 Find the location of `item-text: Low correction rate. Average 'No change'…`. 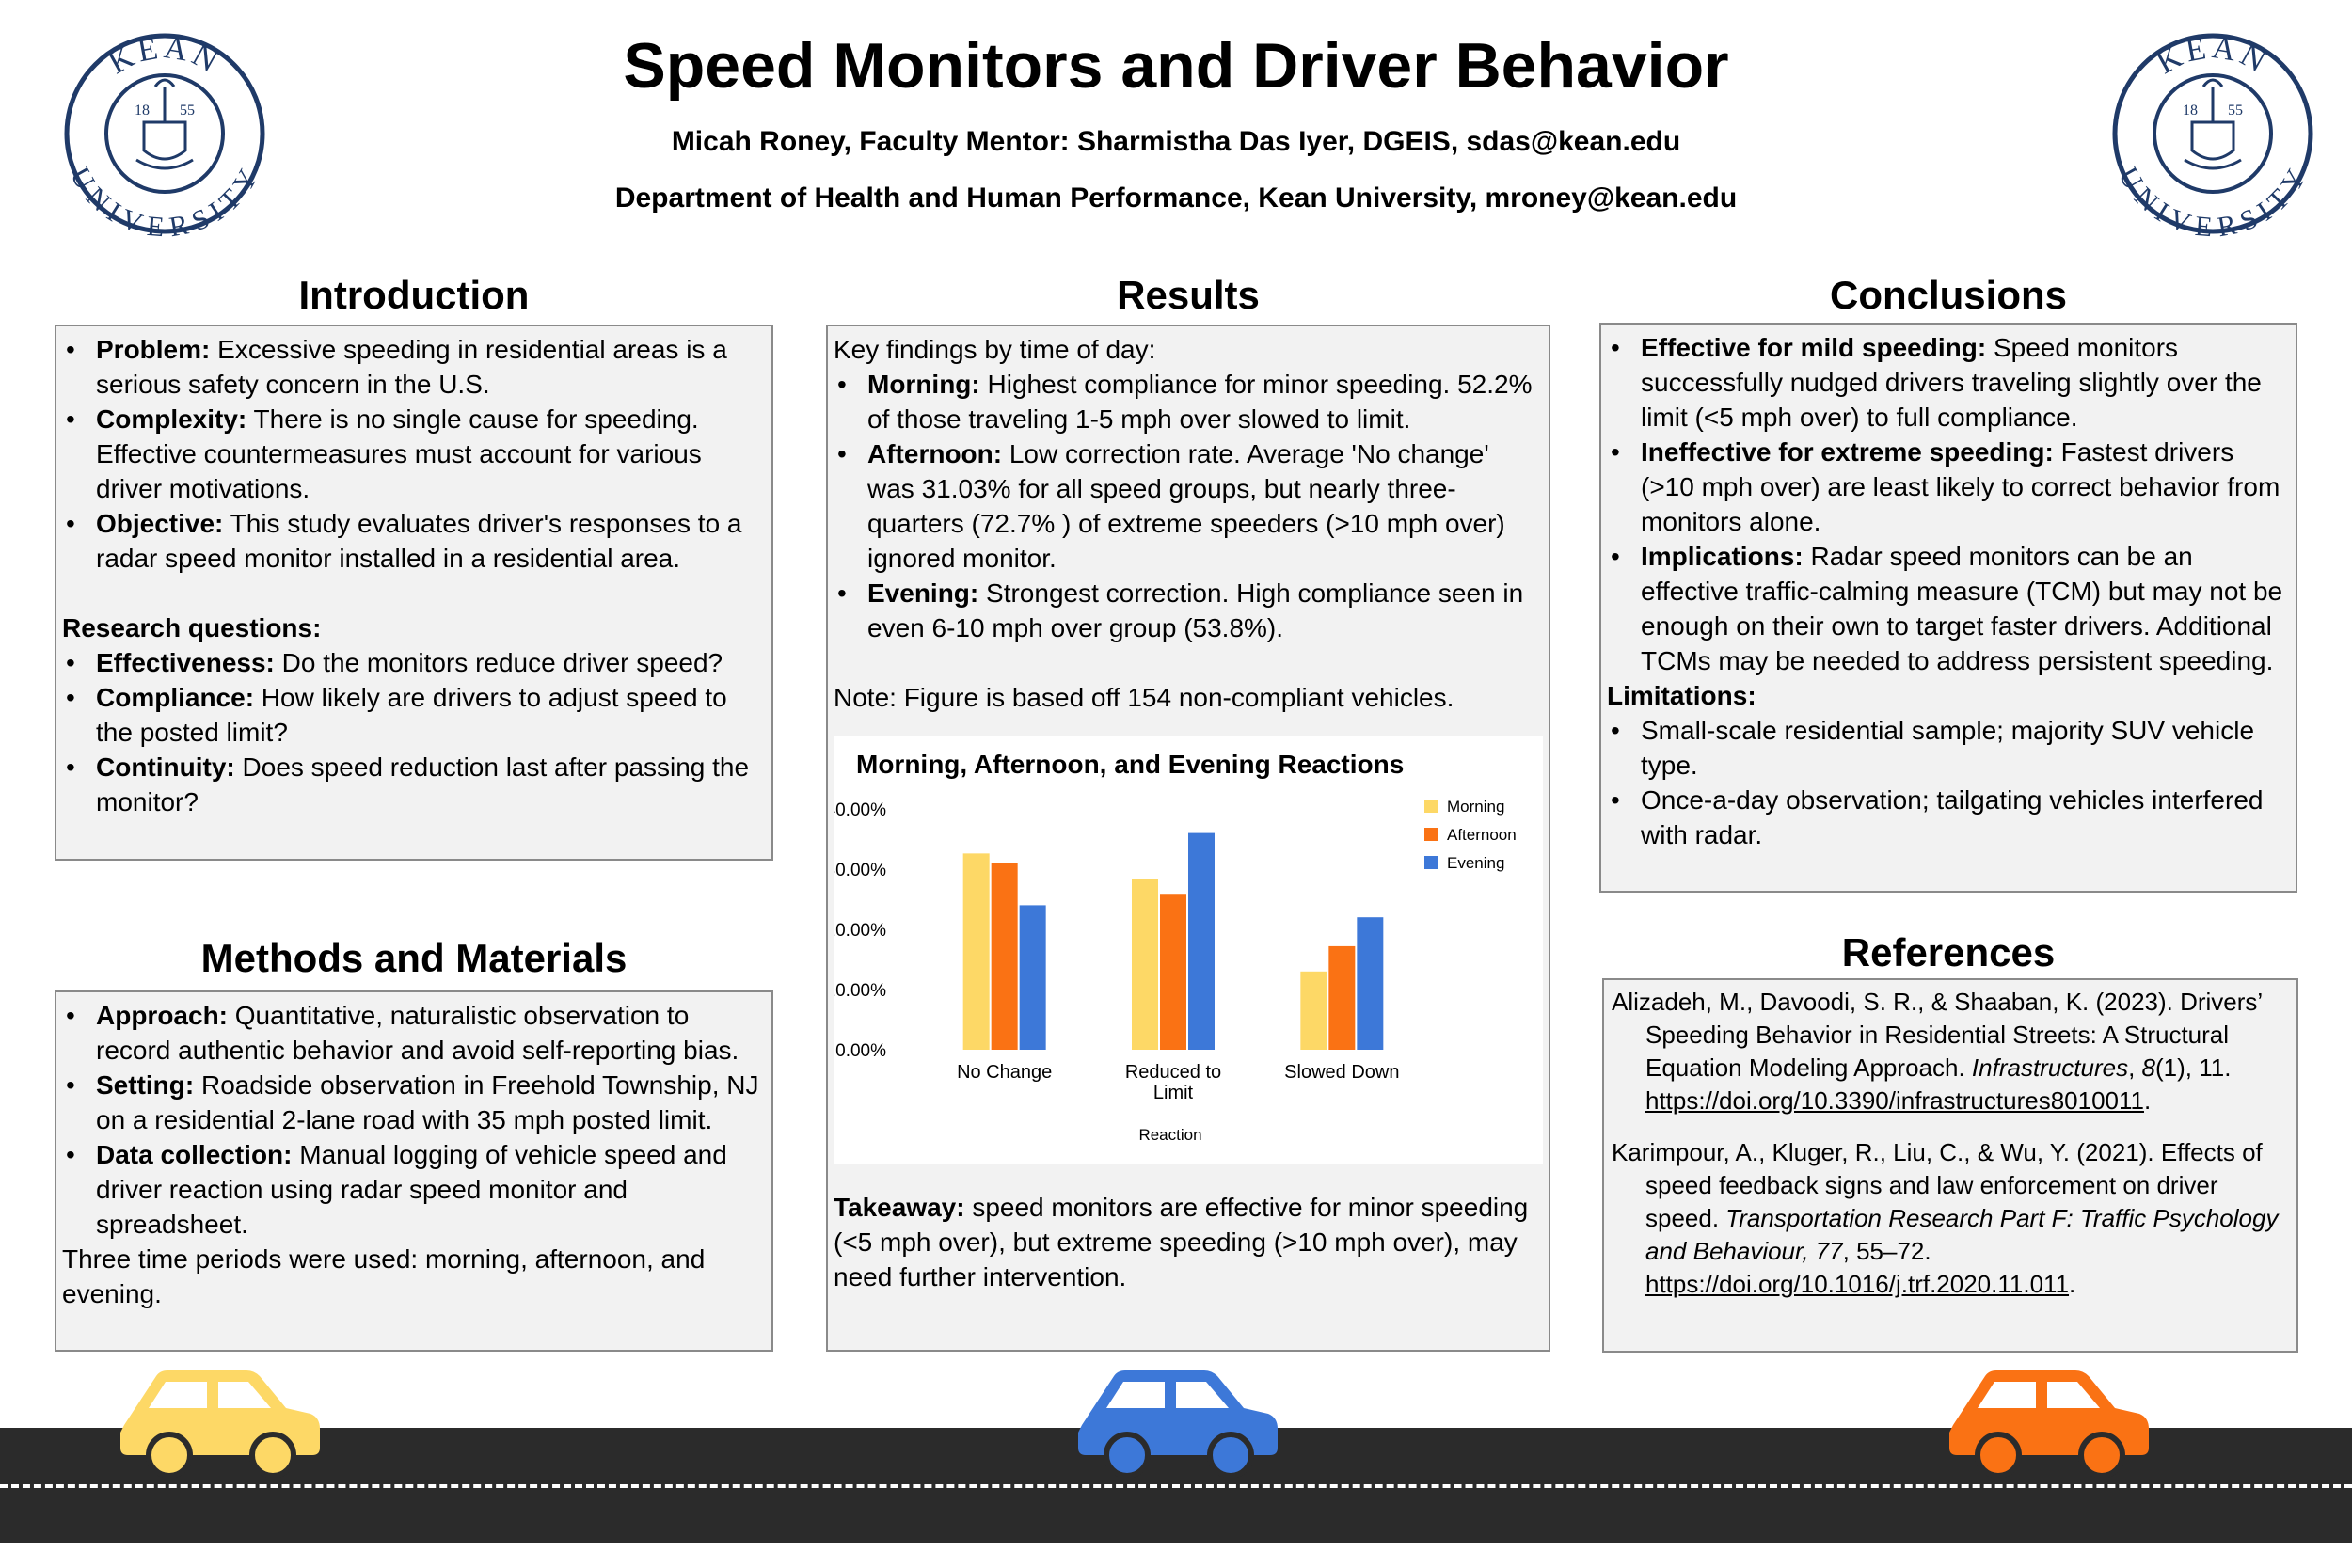

item-text: Low correction rate. Average 'No change'… is located at coordinates (1186, 506).